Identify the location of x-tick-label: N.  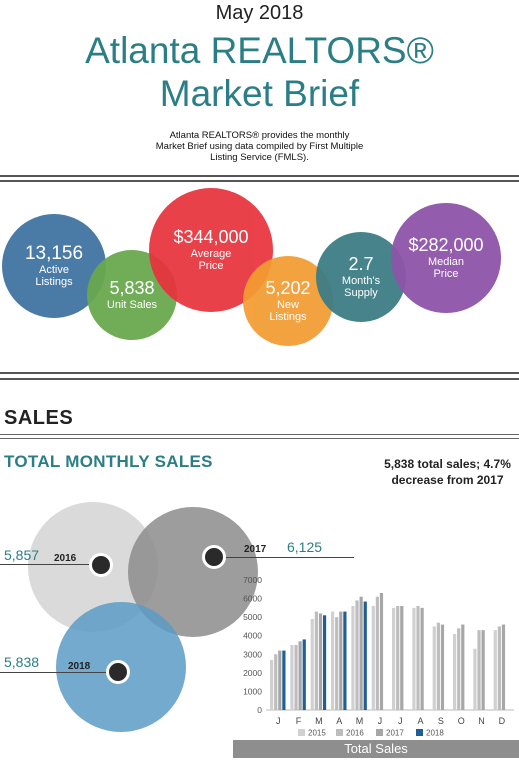
(481, 721).